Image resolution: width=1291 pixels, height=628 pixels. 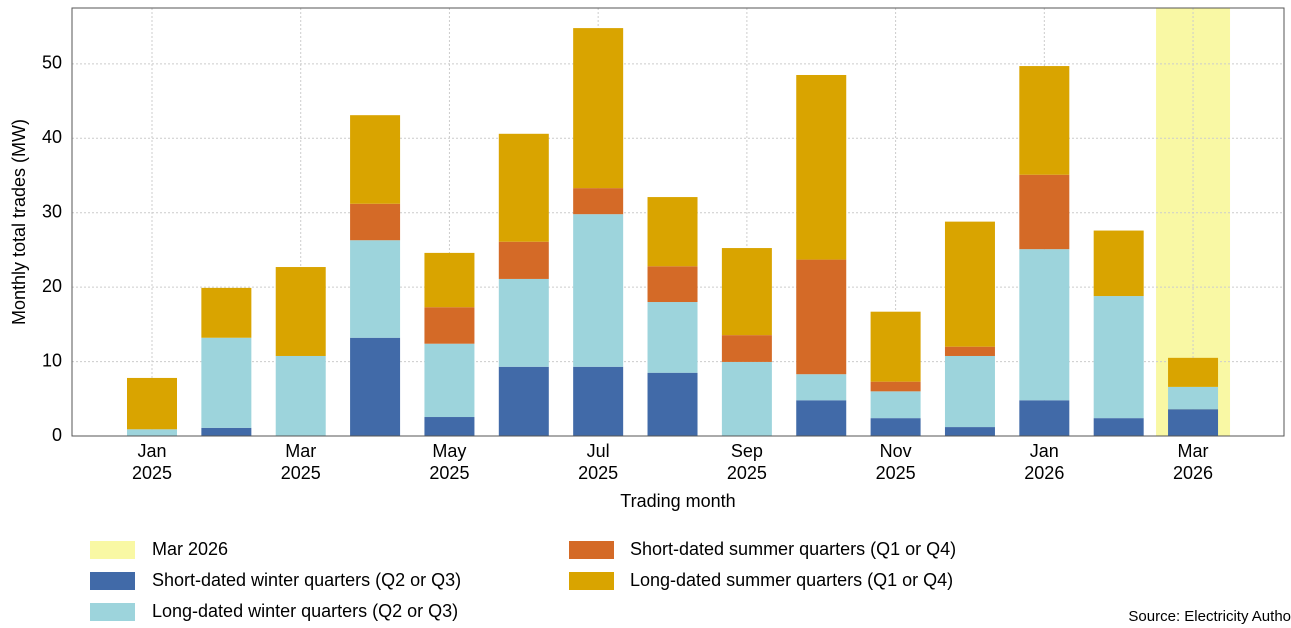 I want to click on x-axis-label: Trading month, so click(x=677, y=501).